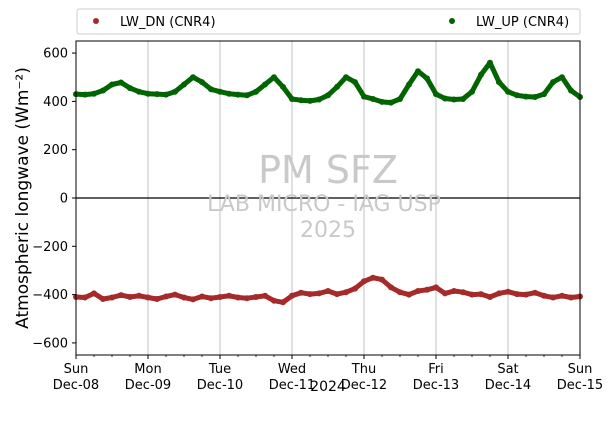  I want to click on x-tick-label: Dec-11, so click(292, 385).